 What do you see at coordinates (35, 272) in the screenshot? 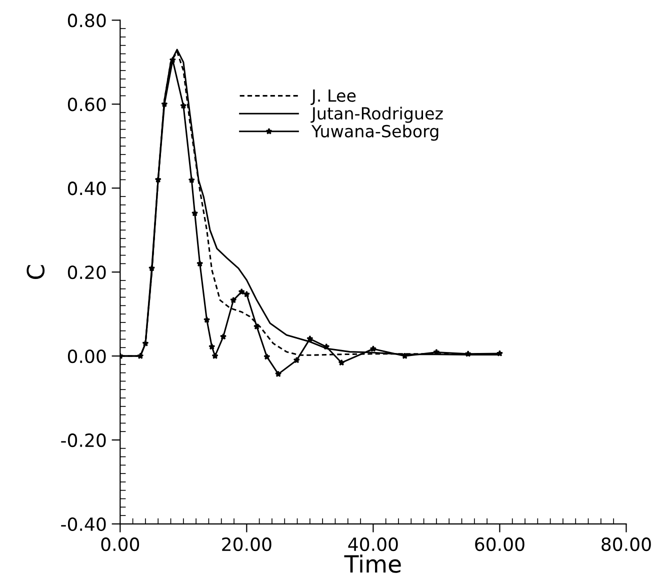
I see `y-axis-title: C` at bounding box center [35, 272].